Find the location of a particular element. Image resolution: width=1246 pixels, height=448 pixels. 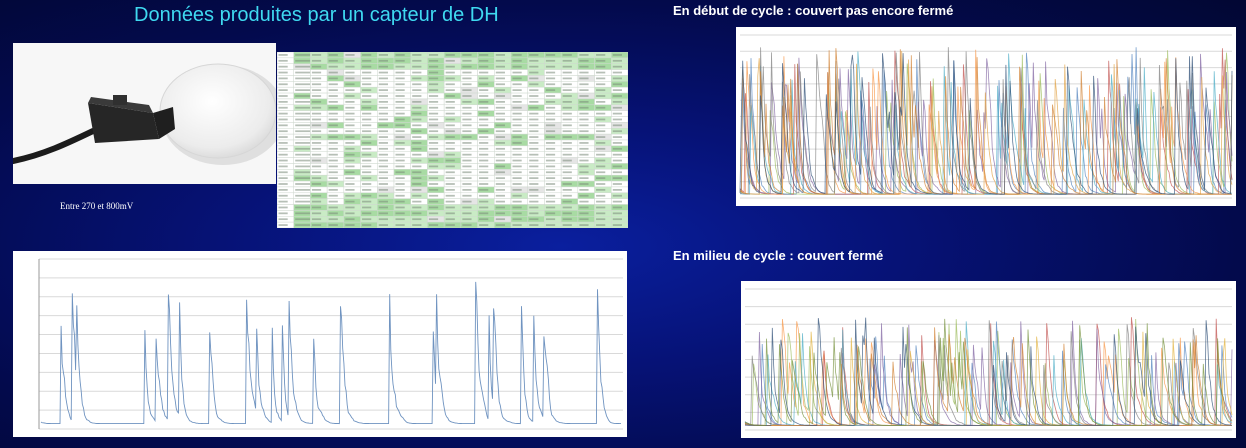

cycle-start-traces is located at coordinates (986, 116).